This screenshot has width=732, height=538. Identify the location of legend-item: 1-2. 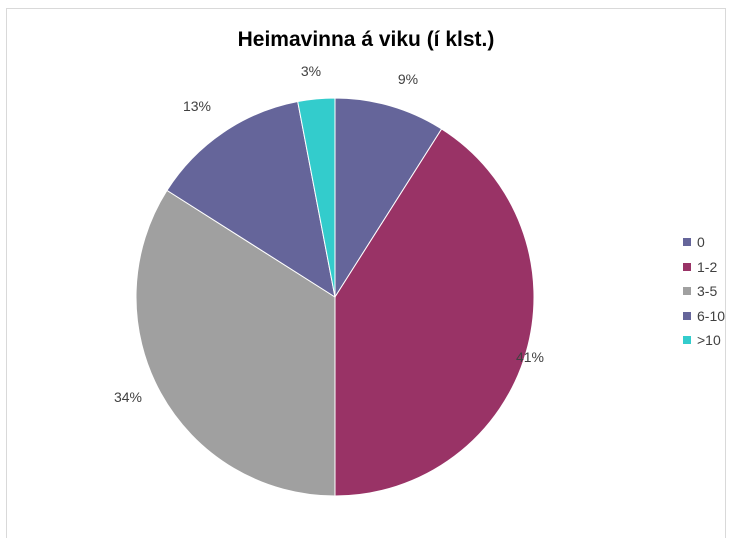
(704, 267).